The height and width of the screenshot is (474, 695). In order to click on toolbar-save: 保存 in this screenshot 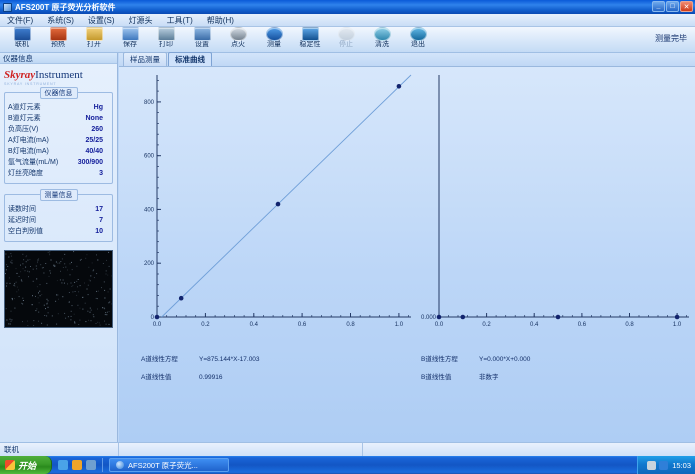, I will do `click(130, 39)`.